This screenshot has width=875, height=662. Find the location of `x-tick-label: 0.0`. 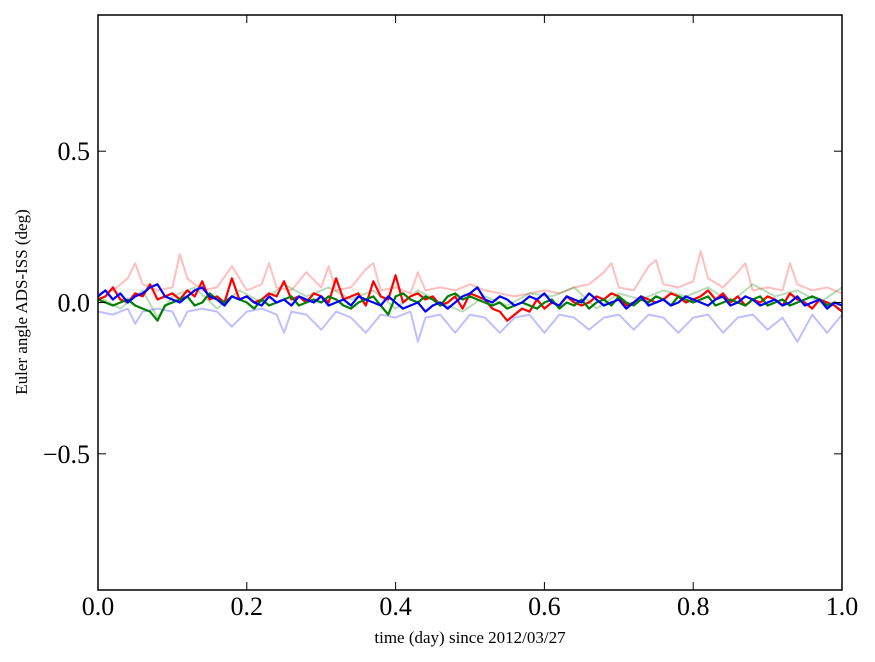

x-tick-label: 0.0 is located at coordinates (98, 606).